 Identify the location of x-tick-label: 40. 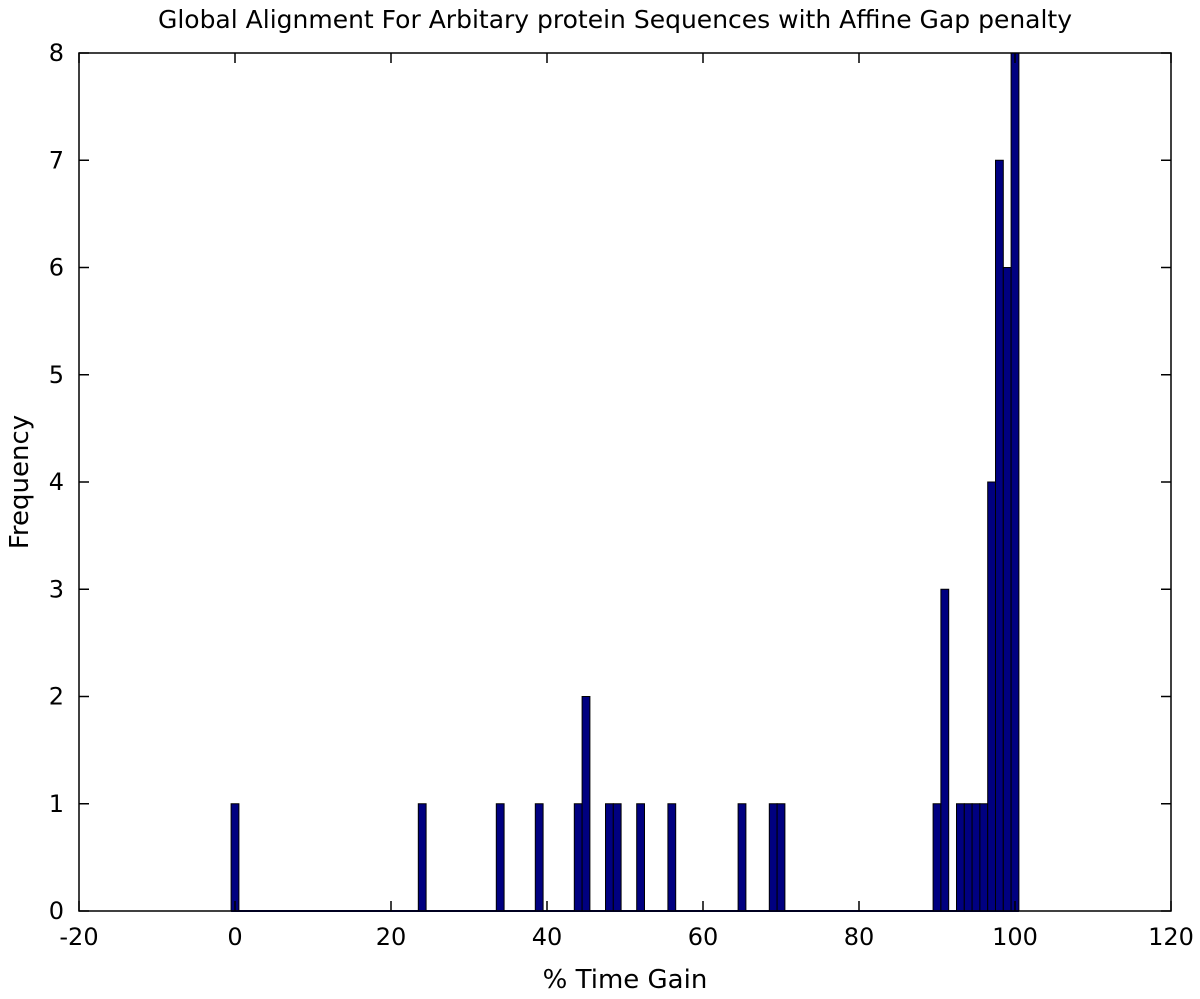
(547, 937).